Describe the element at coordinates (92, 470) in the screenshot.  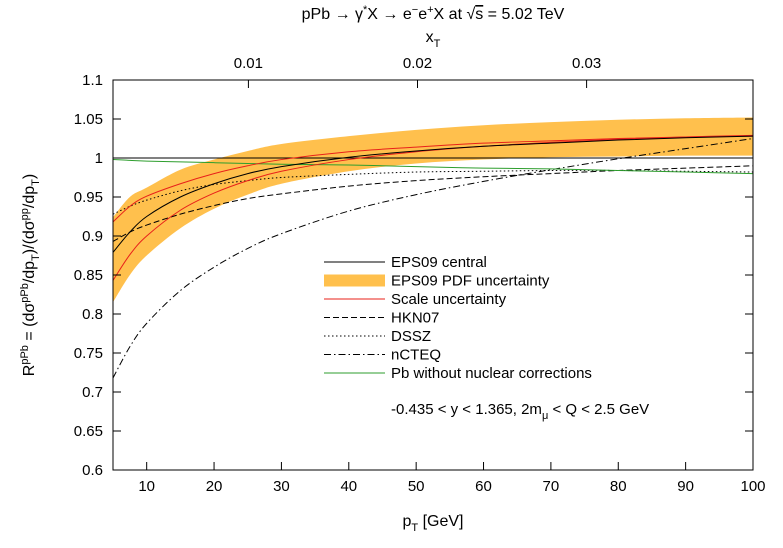
I see `y-tick-label: 0.6` at that location.